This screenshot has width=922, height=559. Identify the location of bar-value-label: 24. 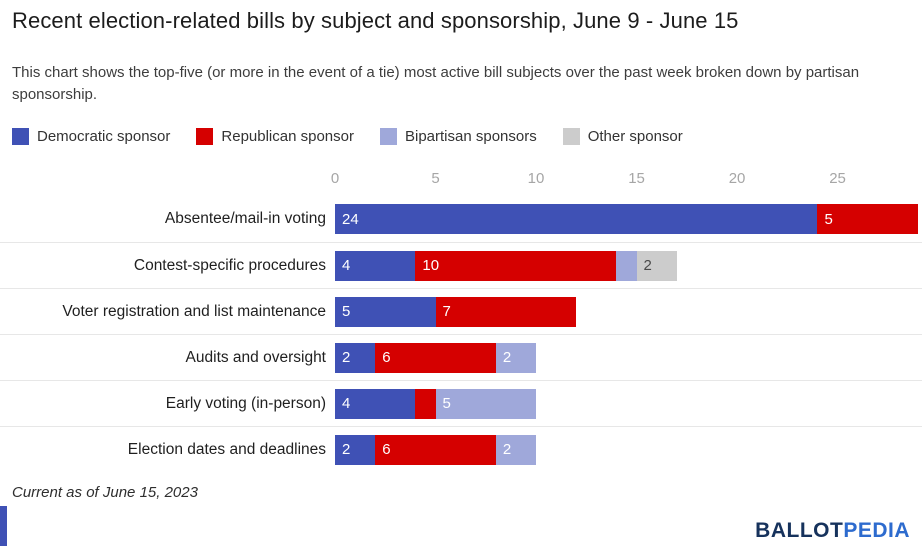
(350, 219).